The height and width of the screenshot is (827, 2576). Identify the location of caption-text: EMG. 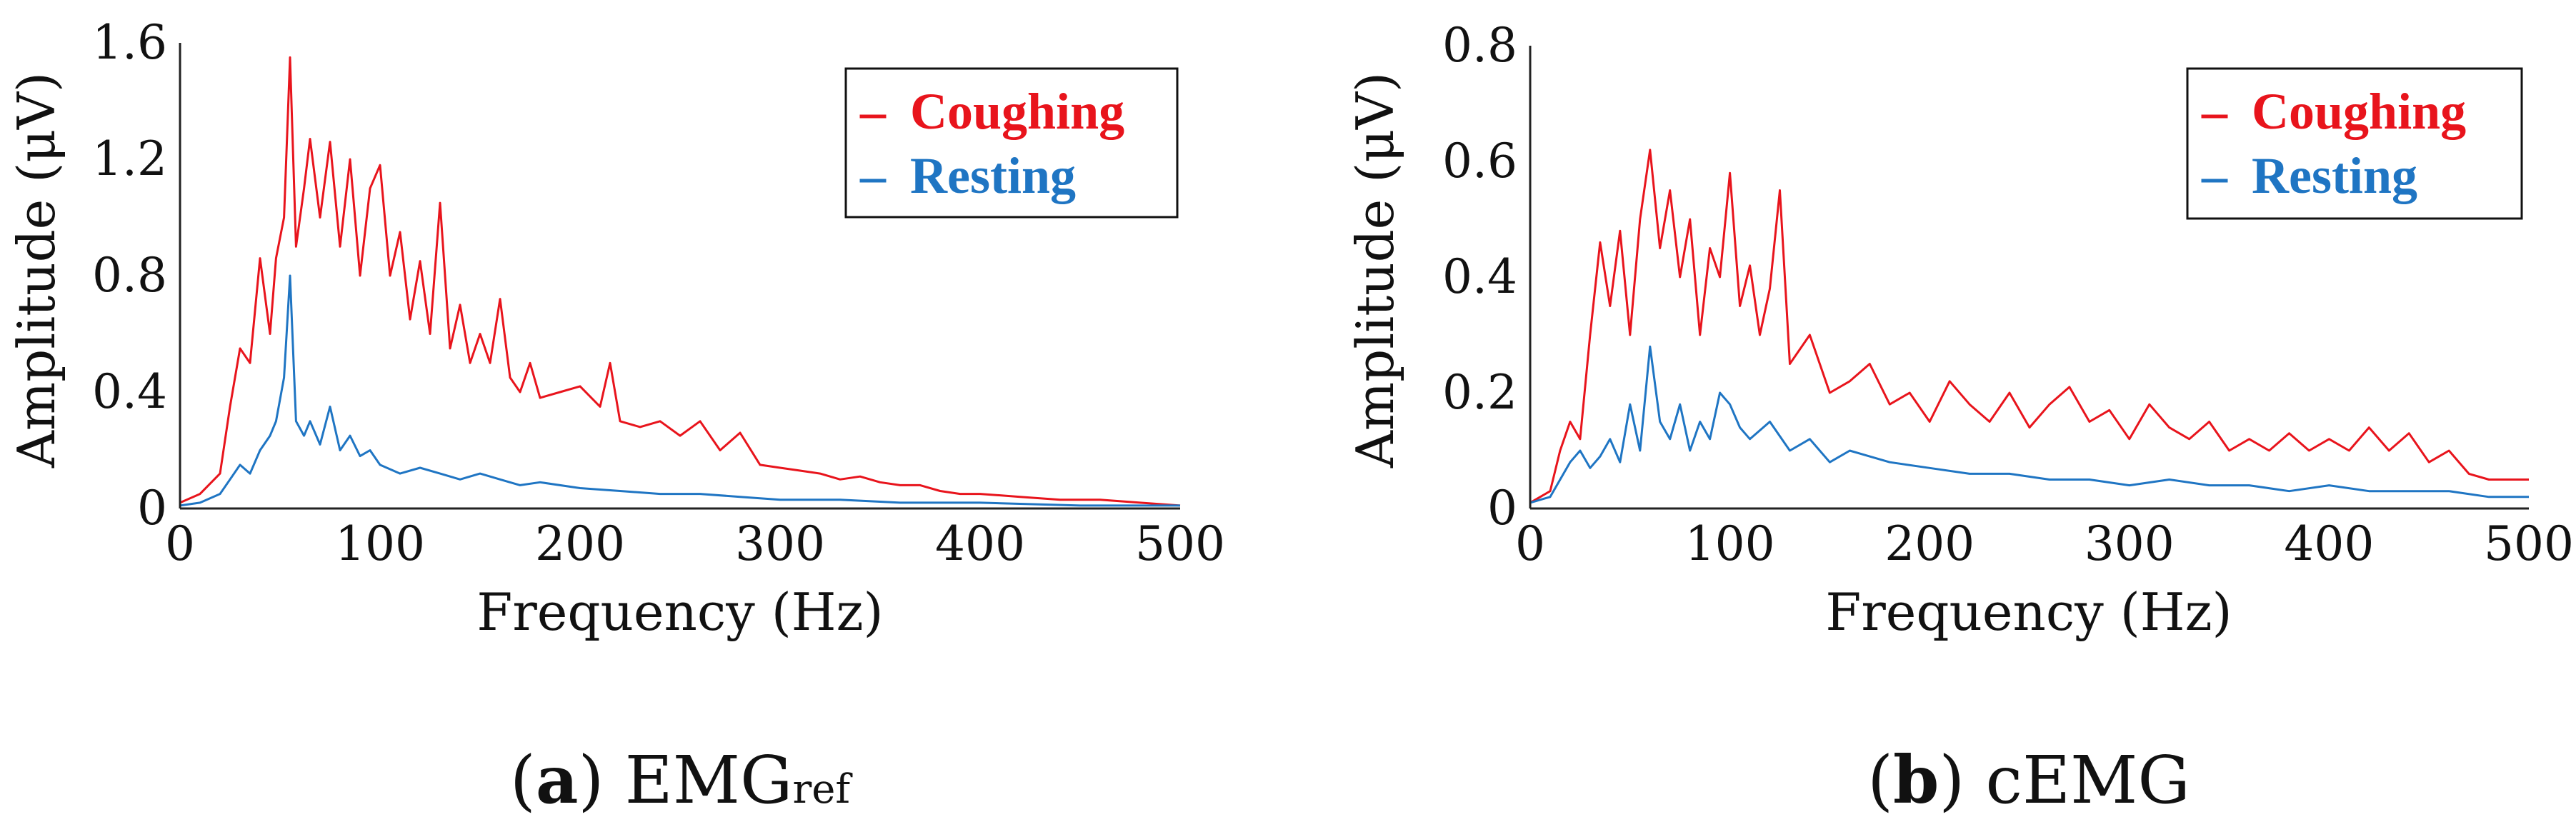
(709, 780).